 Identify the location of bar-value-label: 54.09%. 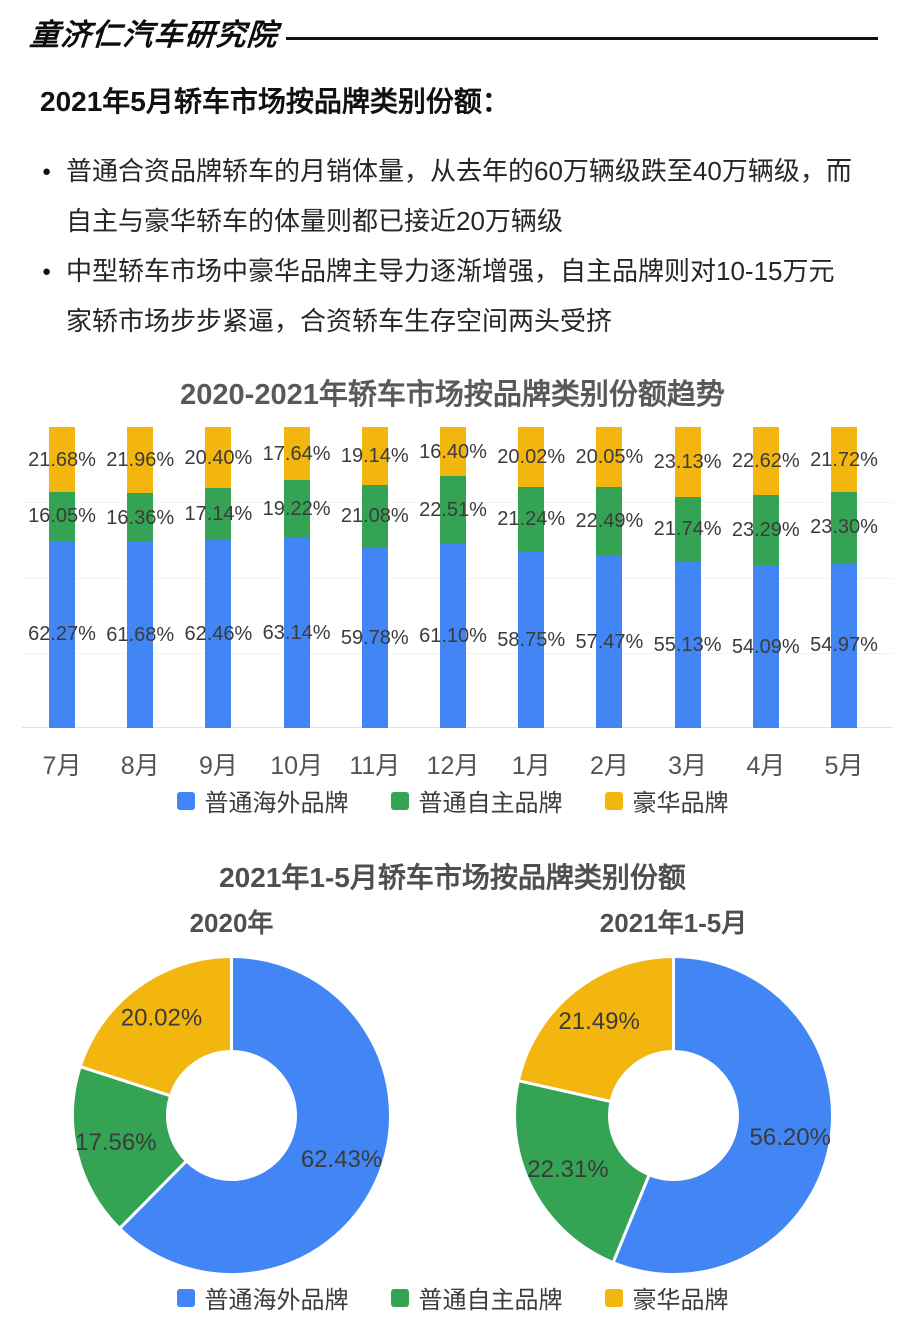
(765, 646).